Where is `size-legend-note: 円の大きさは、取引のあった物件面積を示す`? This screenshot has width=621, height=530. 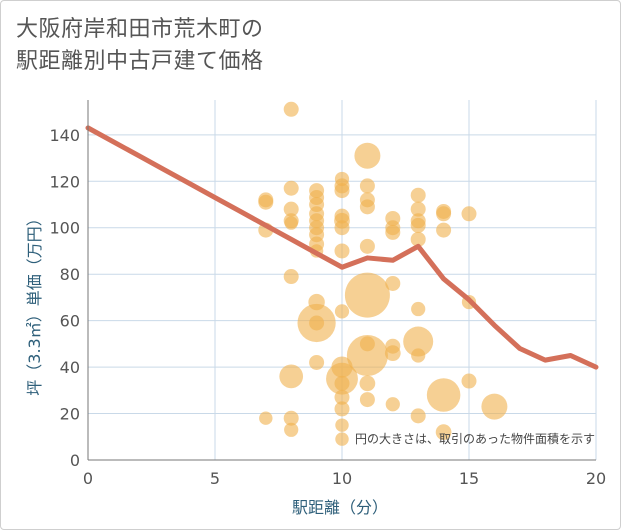
size-legend-note: 円の大きさは、取引のあった物件面積を示す is located at coordinates (475, 438).